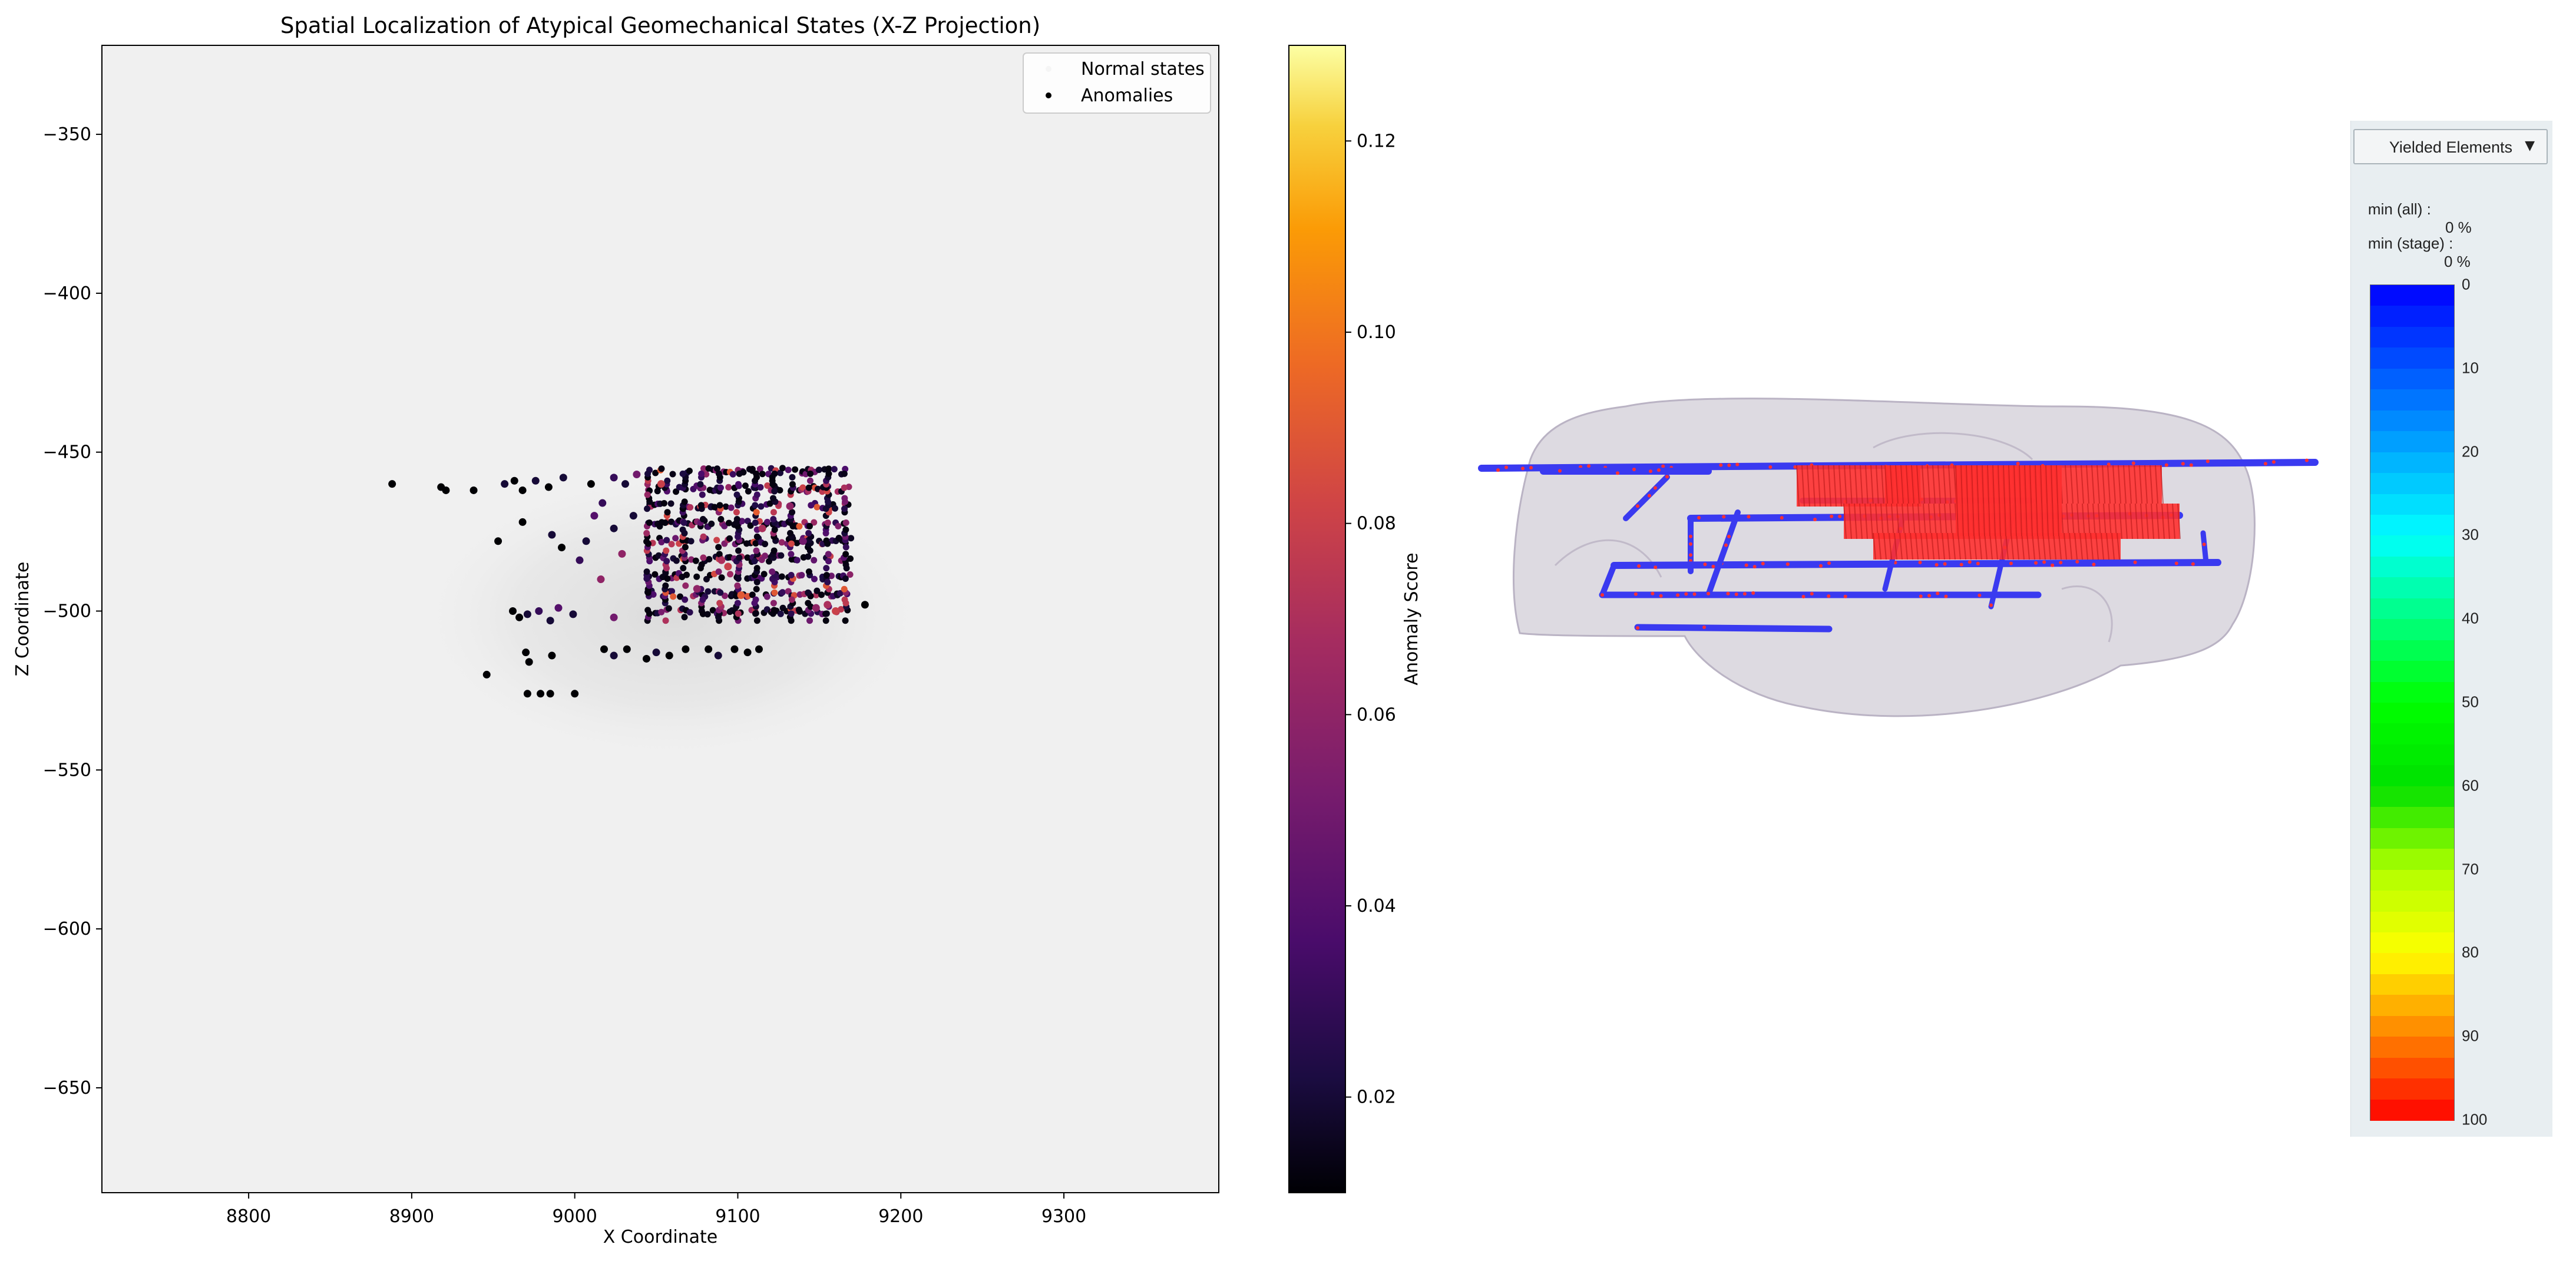  I want to click on dropdown-caret-icon: ▼, so click(2530, 145).